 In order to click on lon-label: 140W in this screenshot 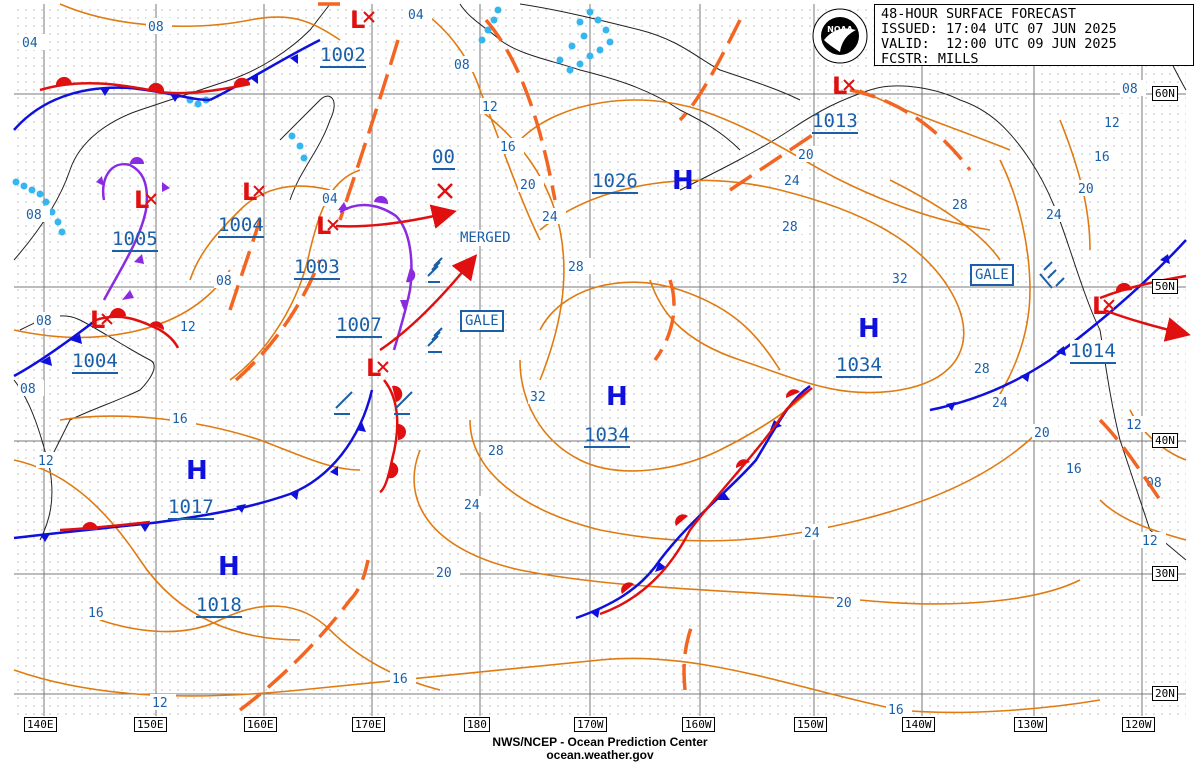, I will do `click(918, 724)`.